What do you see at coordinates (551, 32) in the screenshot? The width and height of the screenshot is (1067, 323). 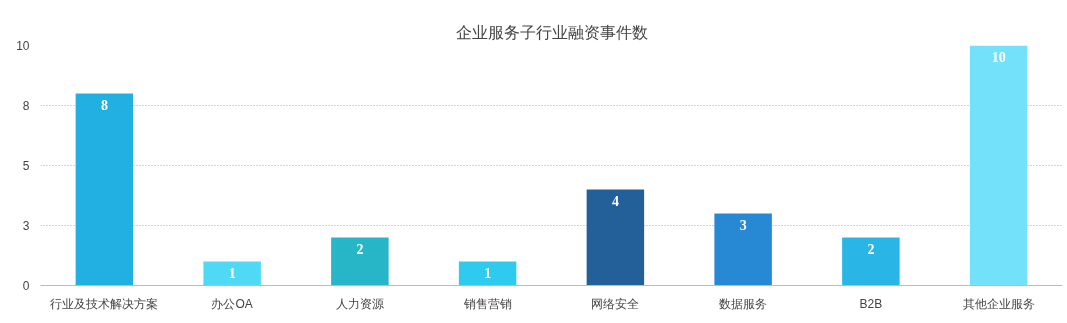 I see `chart-title: 企业服务子行业融资事件数` at bounding box center [551, 32].